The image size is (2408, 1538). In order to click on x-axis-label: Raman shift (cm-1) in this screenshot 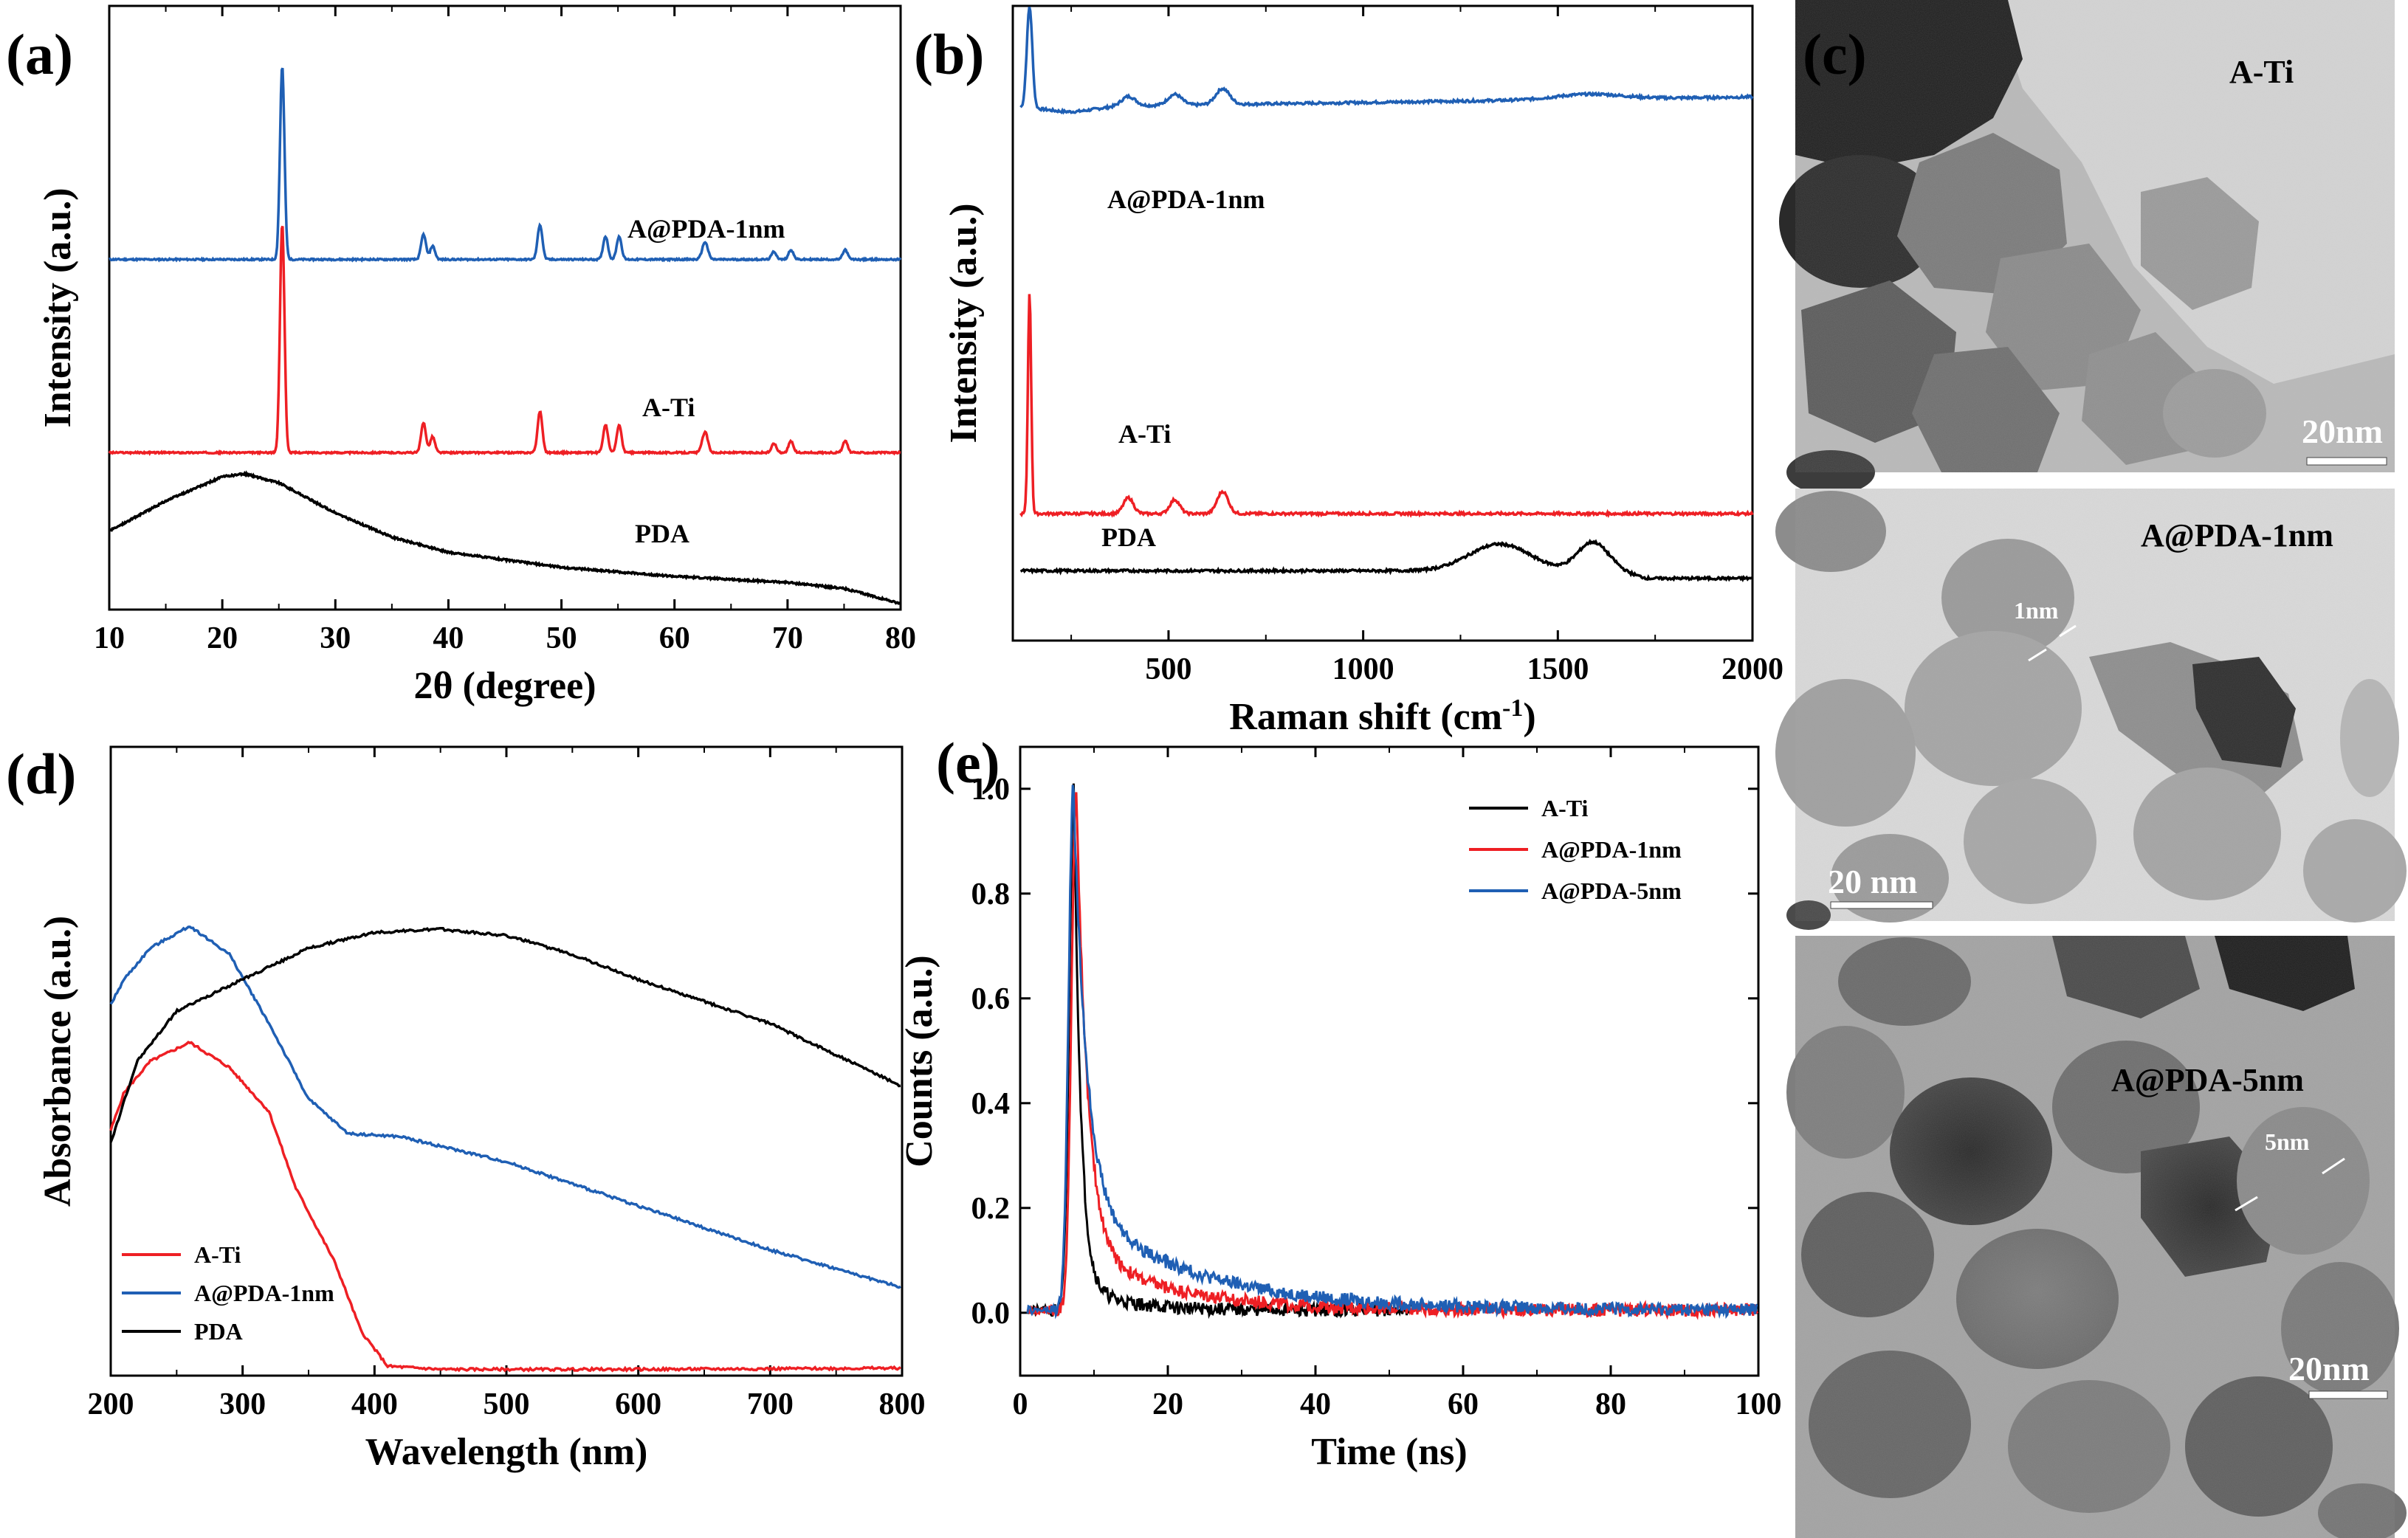, I will do `click(1382, 716)`.